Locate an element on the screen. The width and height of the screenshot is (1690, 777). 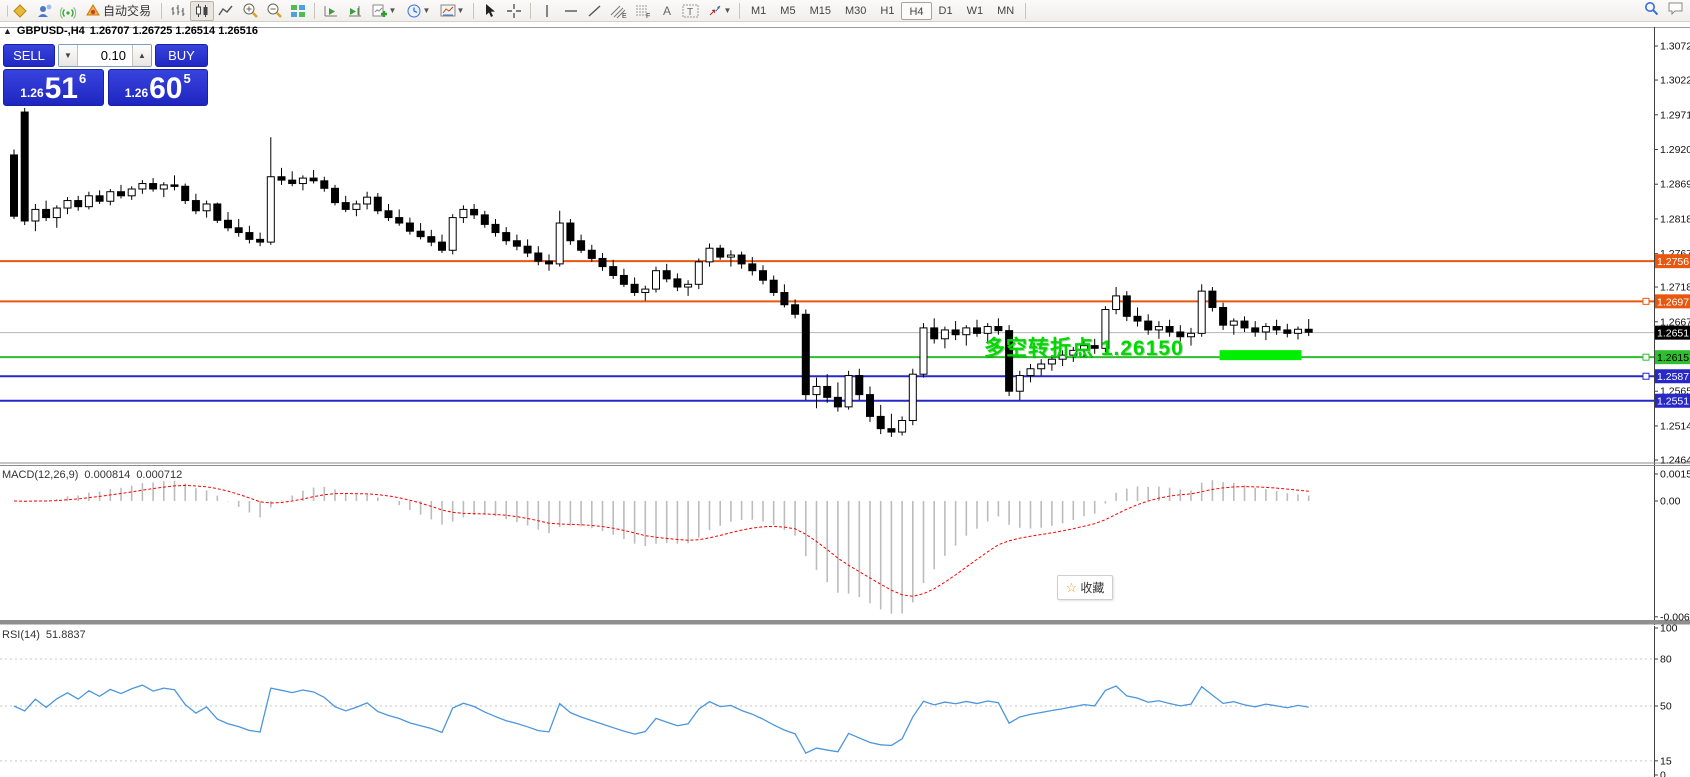
search-icon is located at coordinates (1651, 11).